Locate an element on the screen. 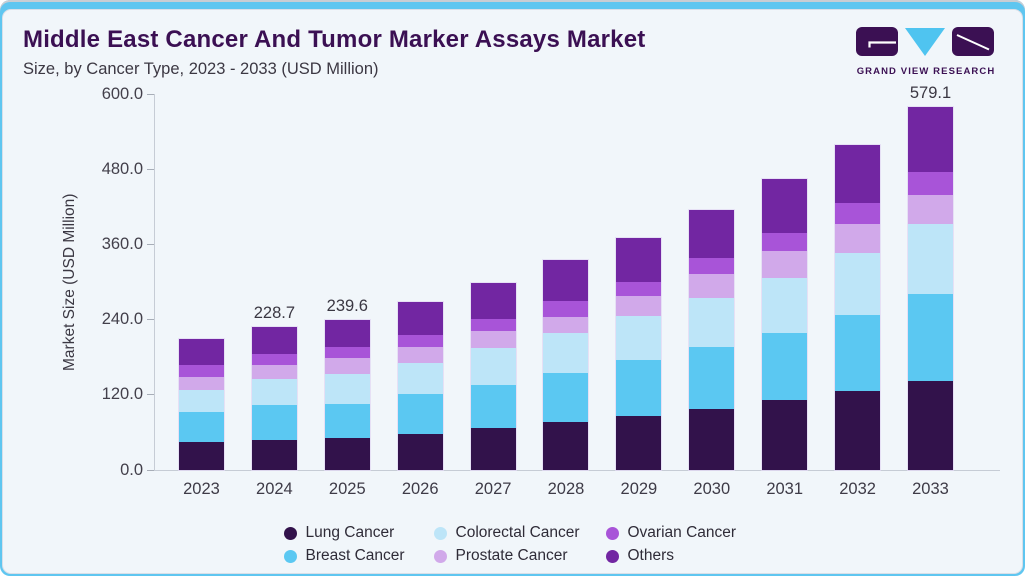 The image size is (1025, 576). legend-item-colorectal-cancer: Colorectal Cancer is located at coordinates (519, 533).